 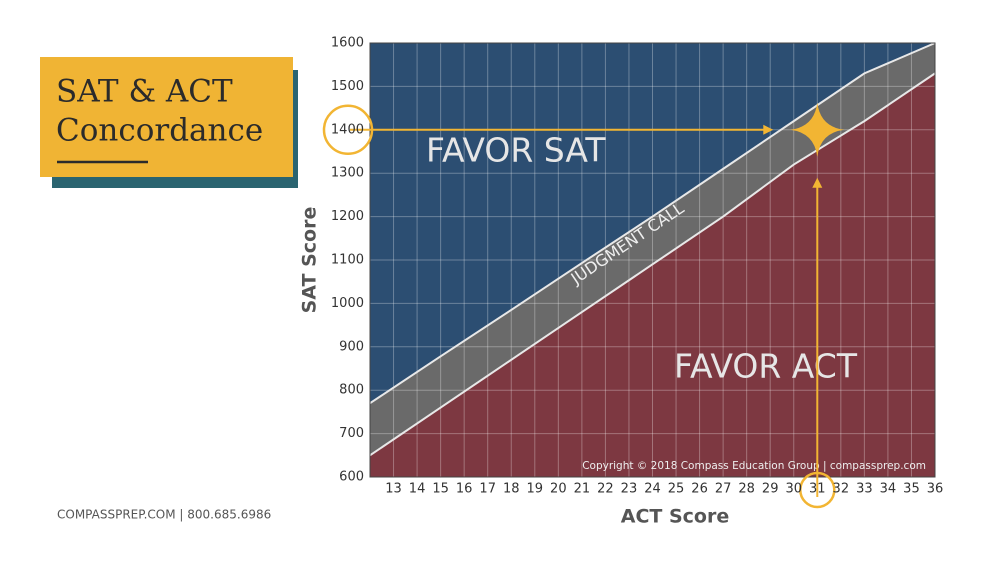 What do you see at coordinates (935, 489) in the screenshot?
I see `x-tick-label: 36` at bounding box center [935, 489].